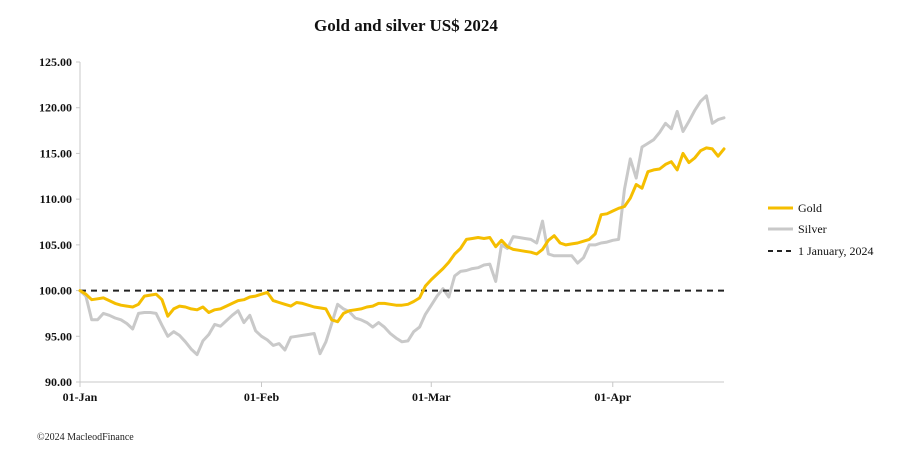  What do you see at coordinates (55, 245) in the screenshot?
I see `y-tick-label: 105.00` at bounding box center [55, 245].